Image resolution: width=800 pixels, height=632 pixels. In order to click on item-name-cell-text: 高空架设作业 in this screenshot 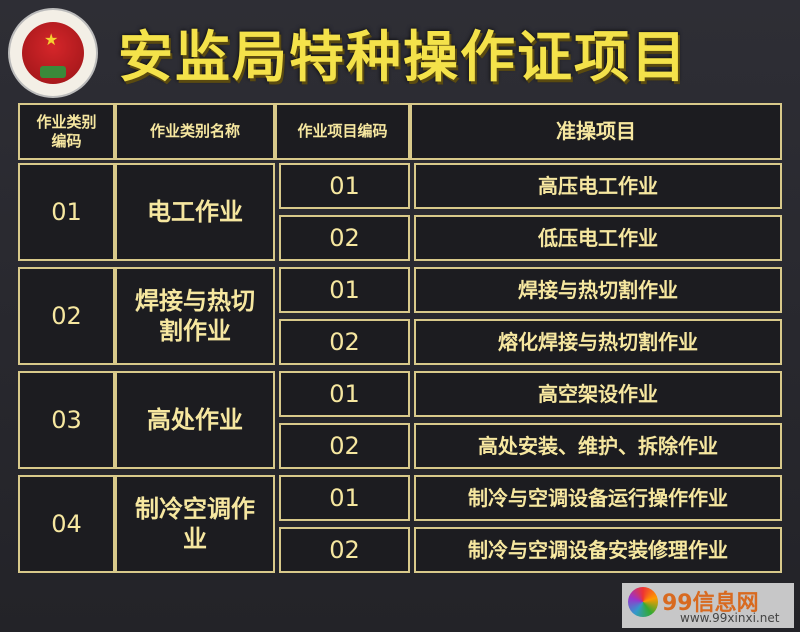, I will do `click(598, 393)`.